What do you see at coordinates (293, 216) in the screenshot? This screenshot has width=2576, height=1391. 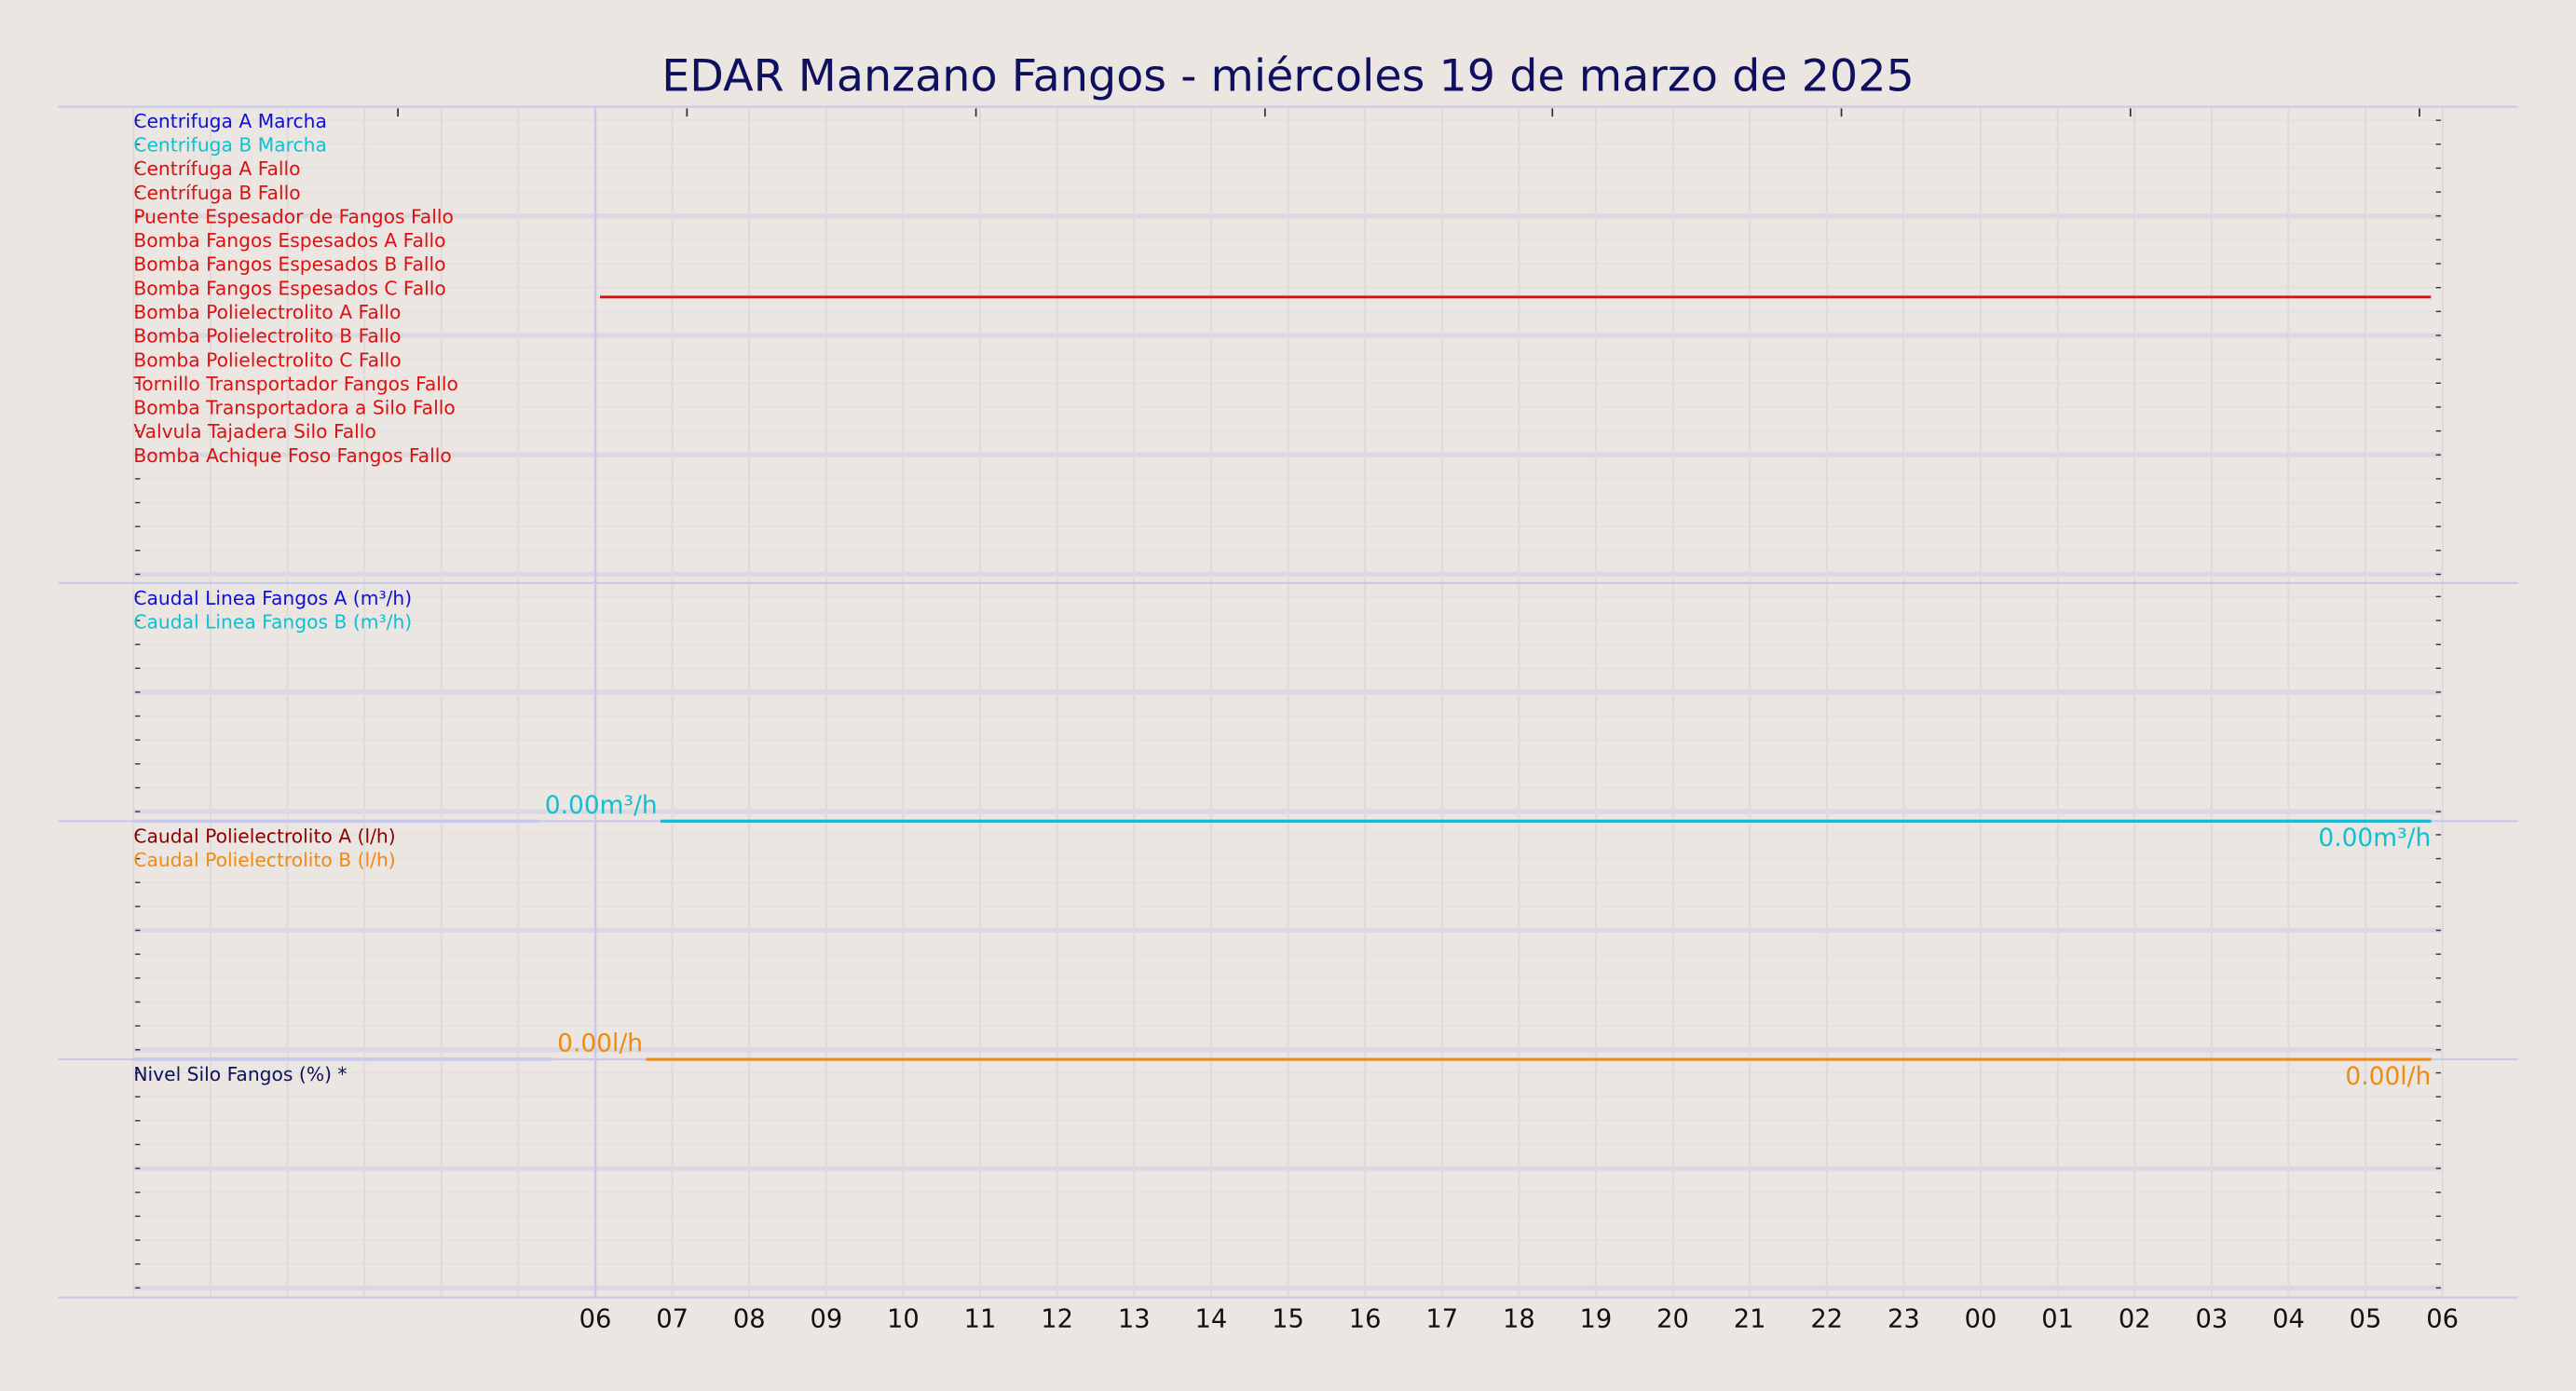 I see `legend-label: Puente Espesador de Fangos Fallo` at bounding box center [293, 216].